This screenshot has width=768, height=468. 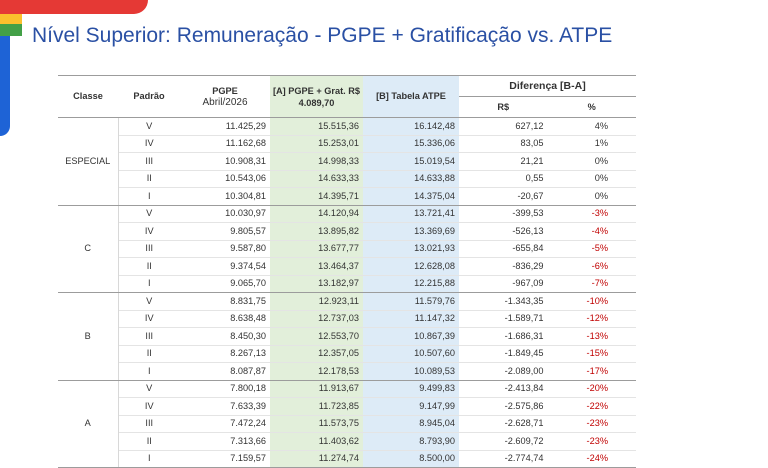 I want to click on diff-rs-cell: -2.609,72, so click(x=503, y=441).